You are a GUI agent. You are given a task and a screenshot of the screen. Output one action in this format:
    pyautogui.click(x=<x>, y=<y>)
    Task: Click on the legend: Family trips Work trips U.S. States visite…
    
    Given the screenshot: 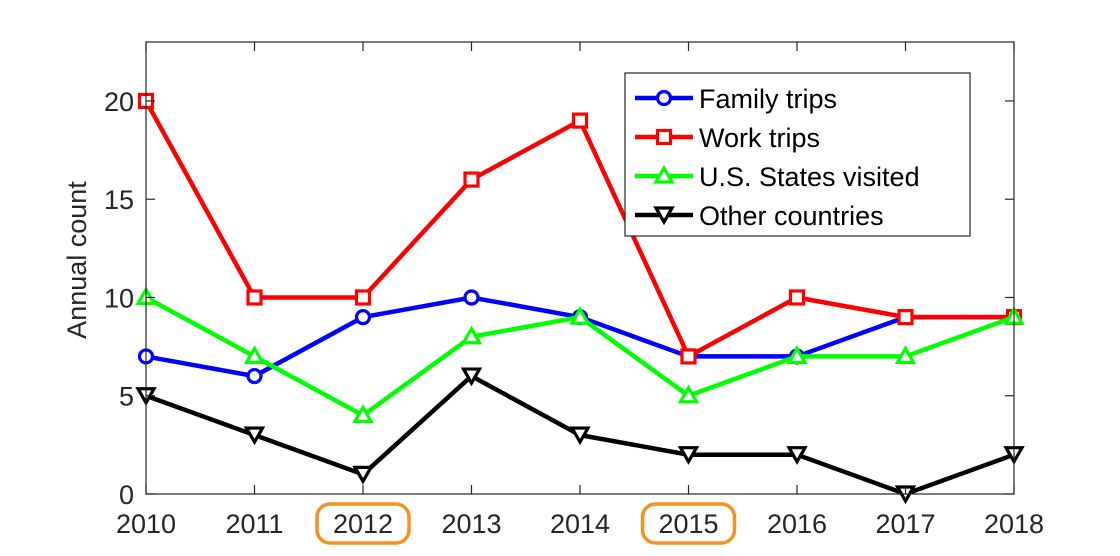 What is the action you would take?
    pyautogui.click(x=797, y=154)
    